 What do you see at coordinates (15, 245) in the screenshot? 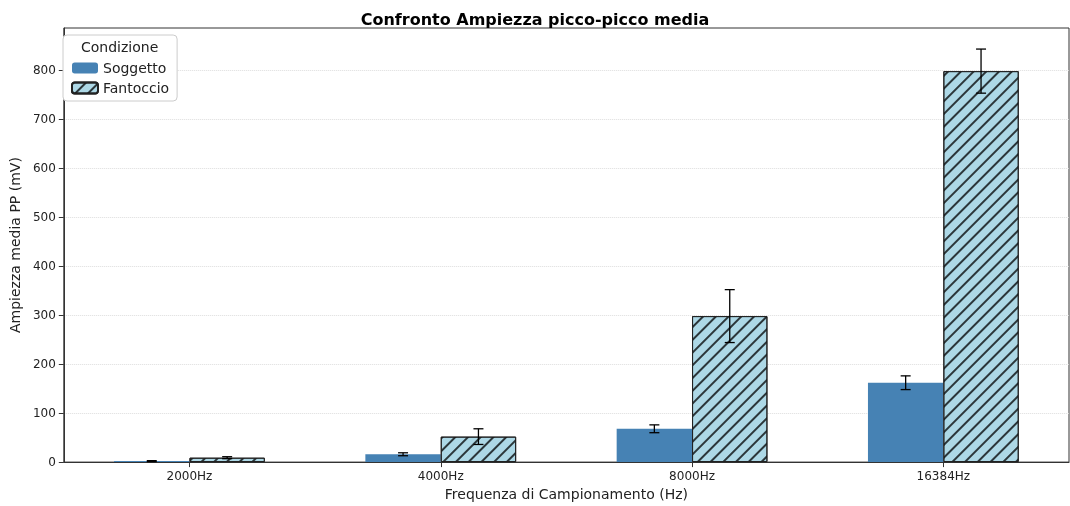
I see `y-axis-title: Ampiezza media PP (mV)` at bounding box center [15, 245].